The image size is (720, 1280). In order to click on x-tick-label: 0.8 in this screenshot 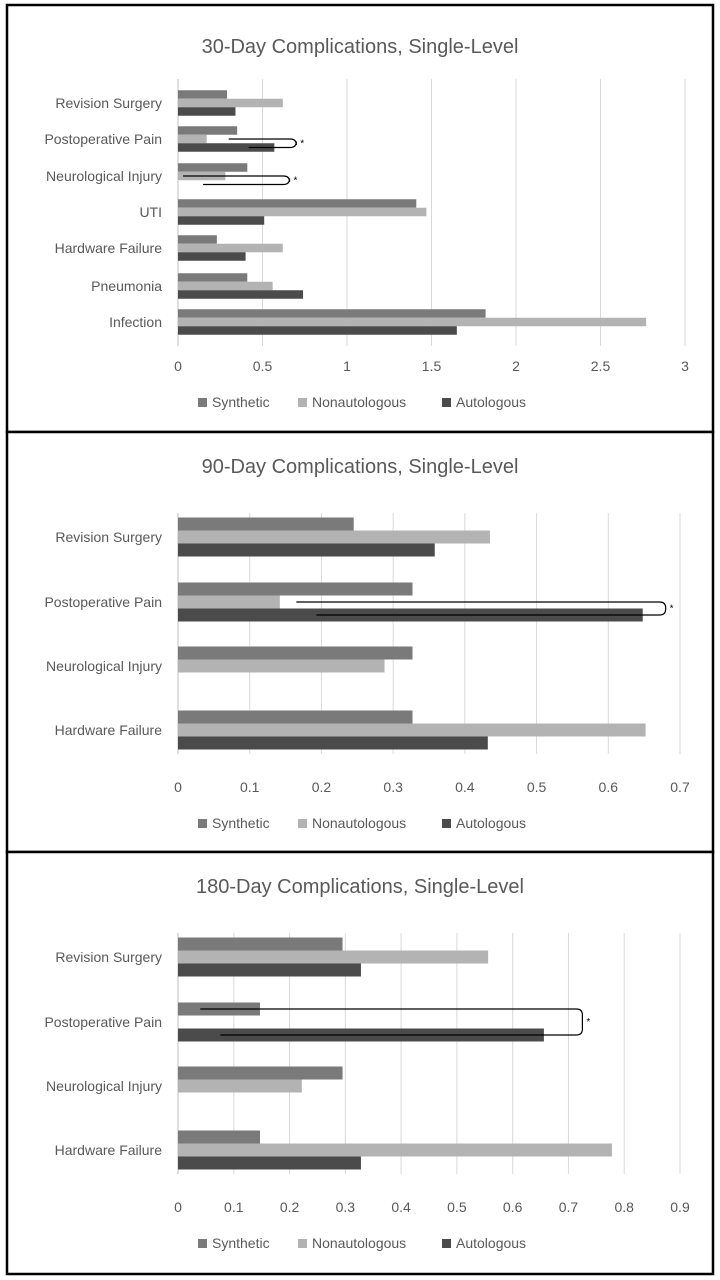, I will do `click(624, 1207)`.